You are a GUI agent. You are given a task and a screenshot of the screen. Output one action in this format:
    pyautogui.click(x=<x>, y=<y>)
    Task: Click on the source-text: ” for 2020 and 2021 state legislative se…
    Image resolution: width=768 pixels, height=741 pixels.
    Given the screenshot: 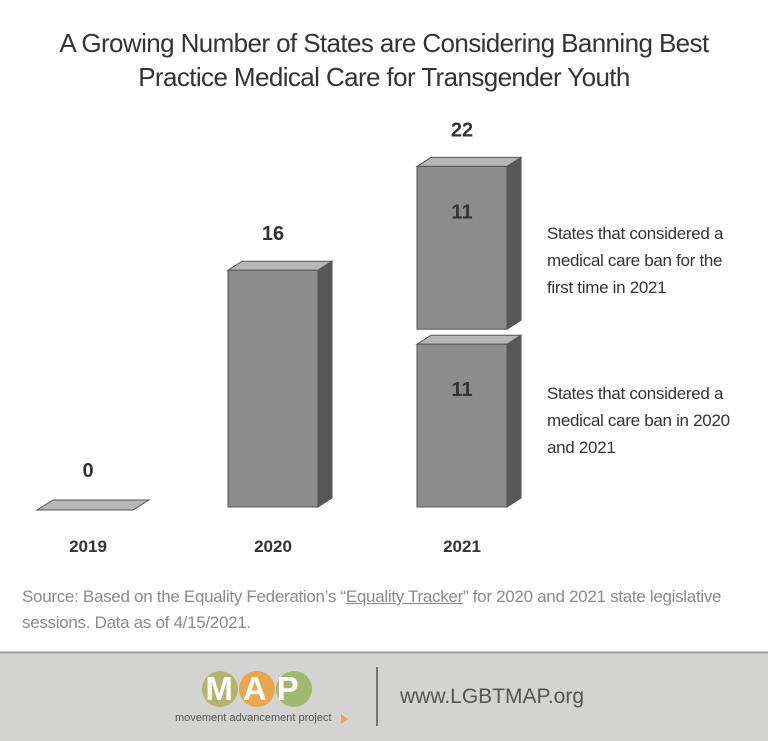 What is the action you would take?
    pyautogui.click(x=372, y=609)
    